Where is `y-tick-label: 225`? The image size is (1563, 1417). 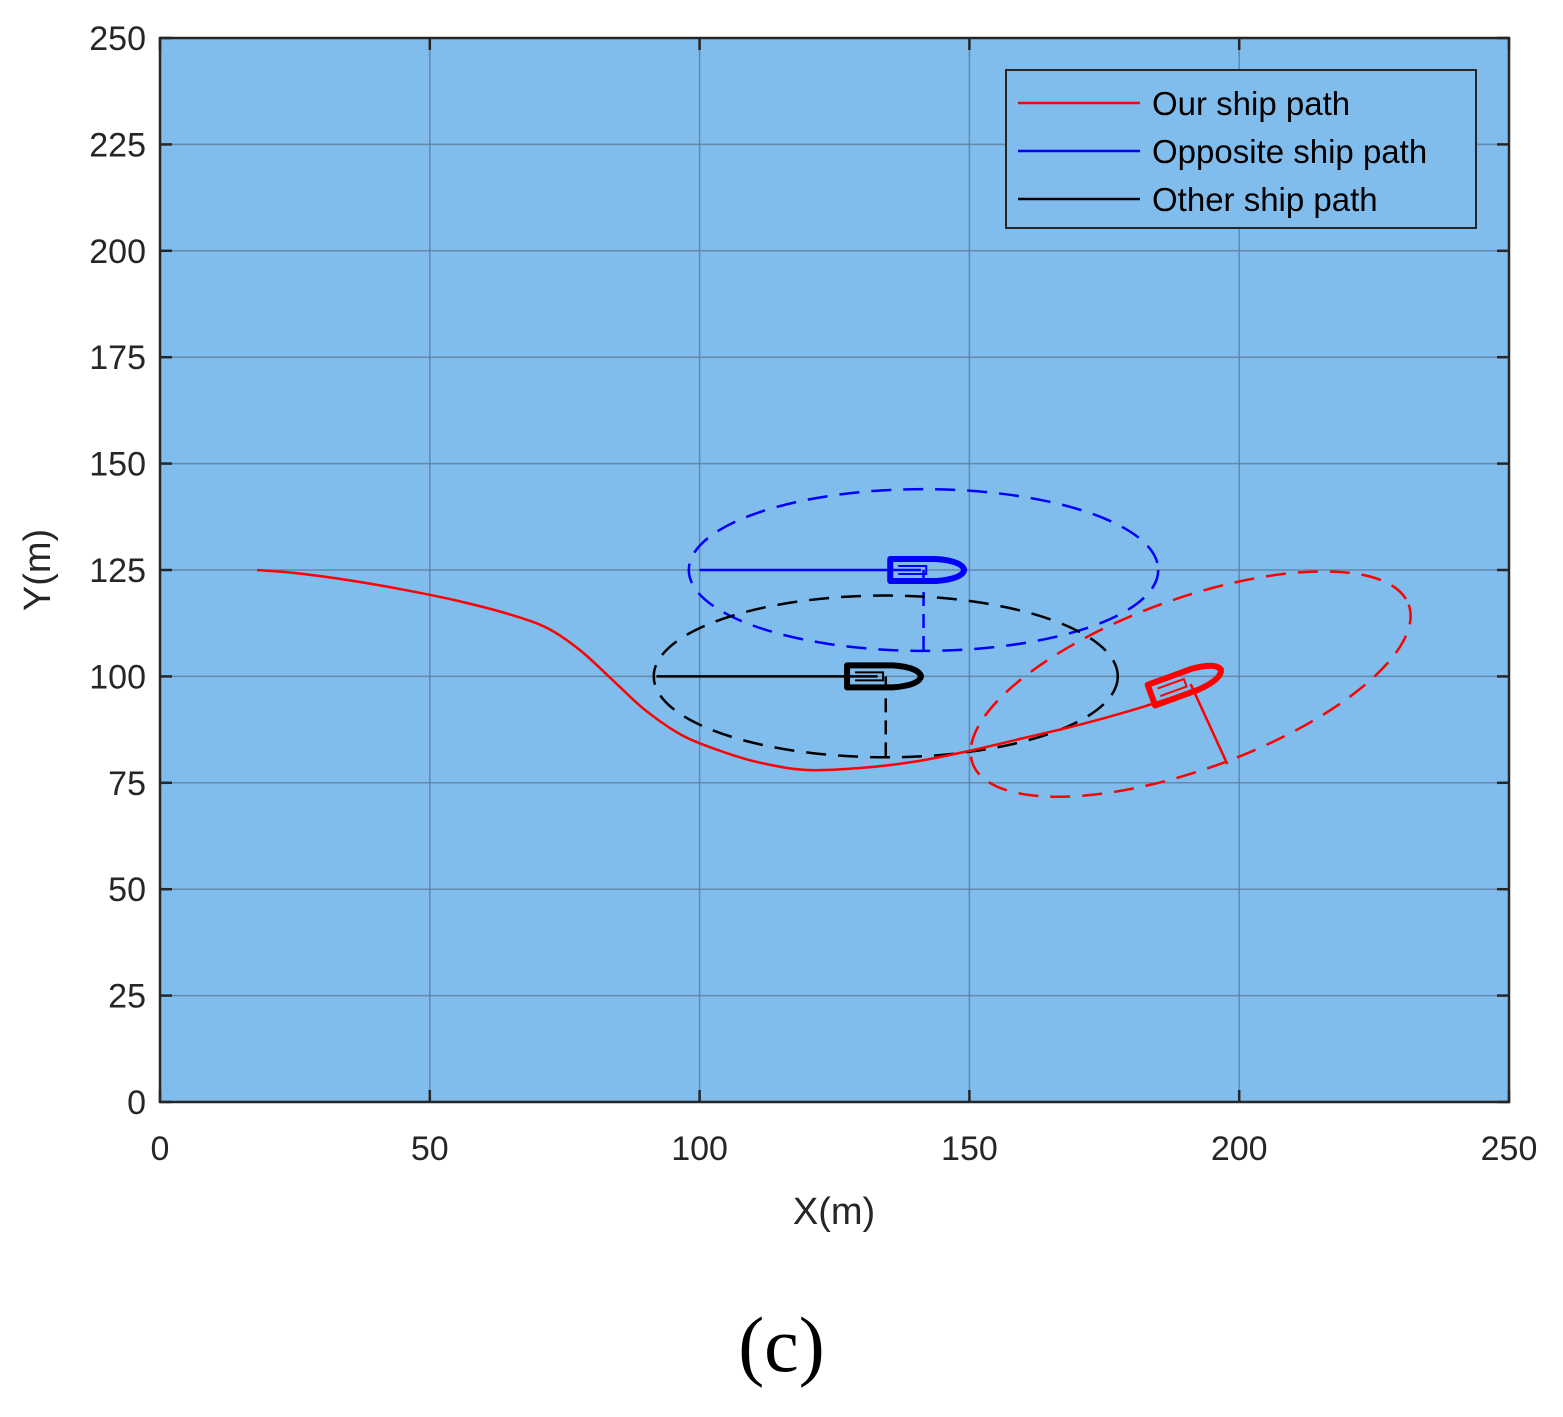
y-tick-label: 225 is located at coordinates (117, 145).